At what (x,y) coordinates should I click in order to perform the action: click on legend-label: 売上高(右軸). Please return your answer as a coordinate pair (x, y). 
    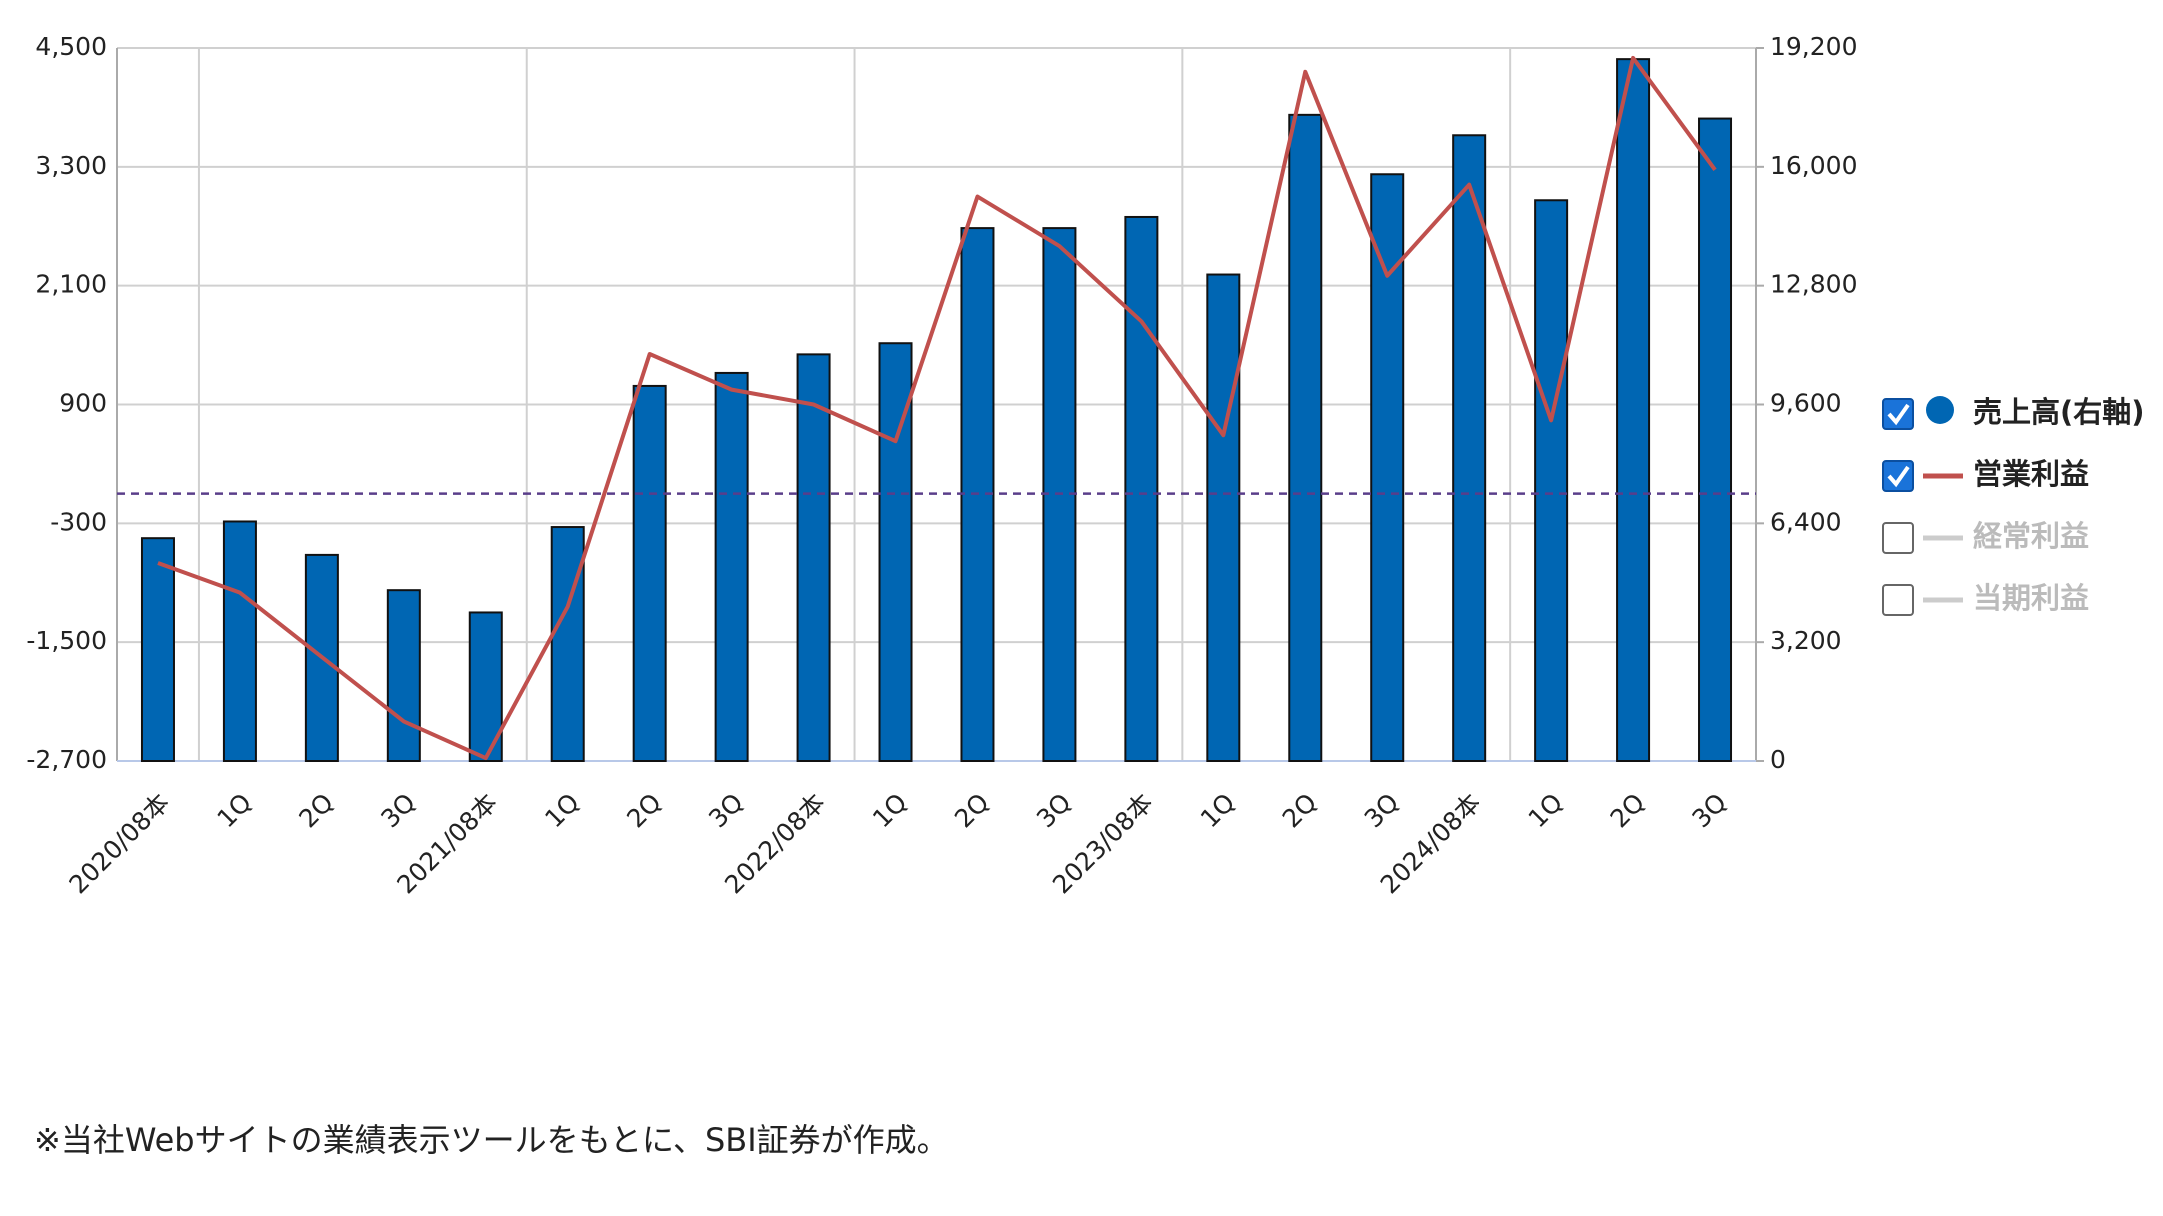
    Looking at the image, I should click on (2059, 412).